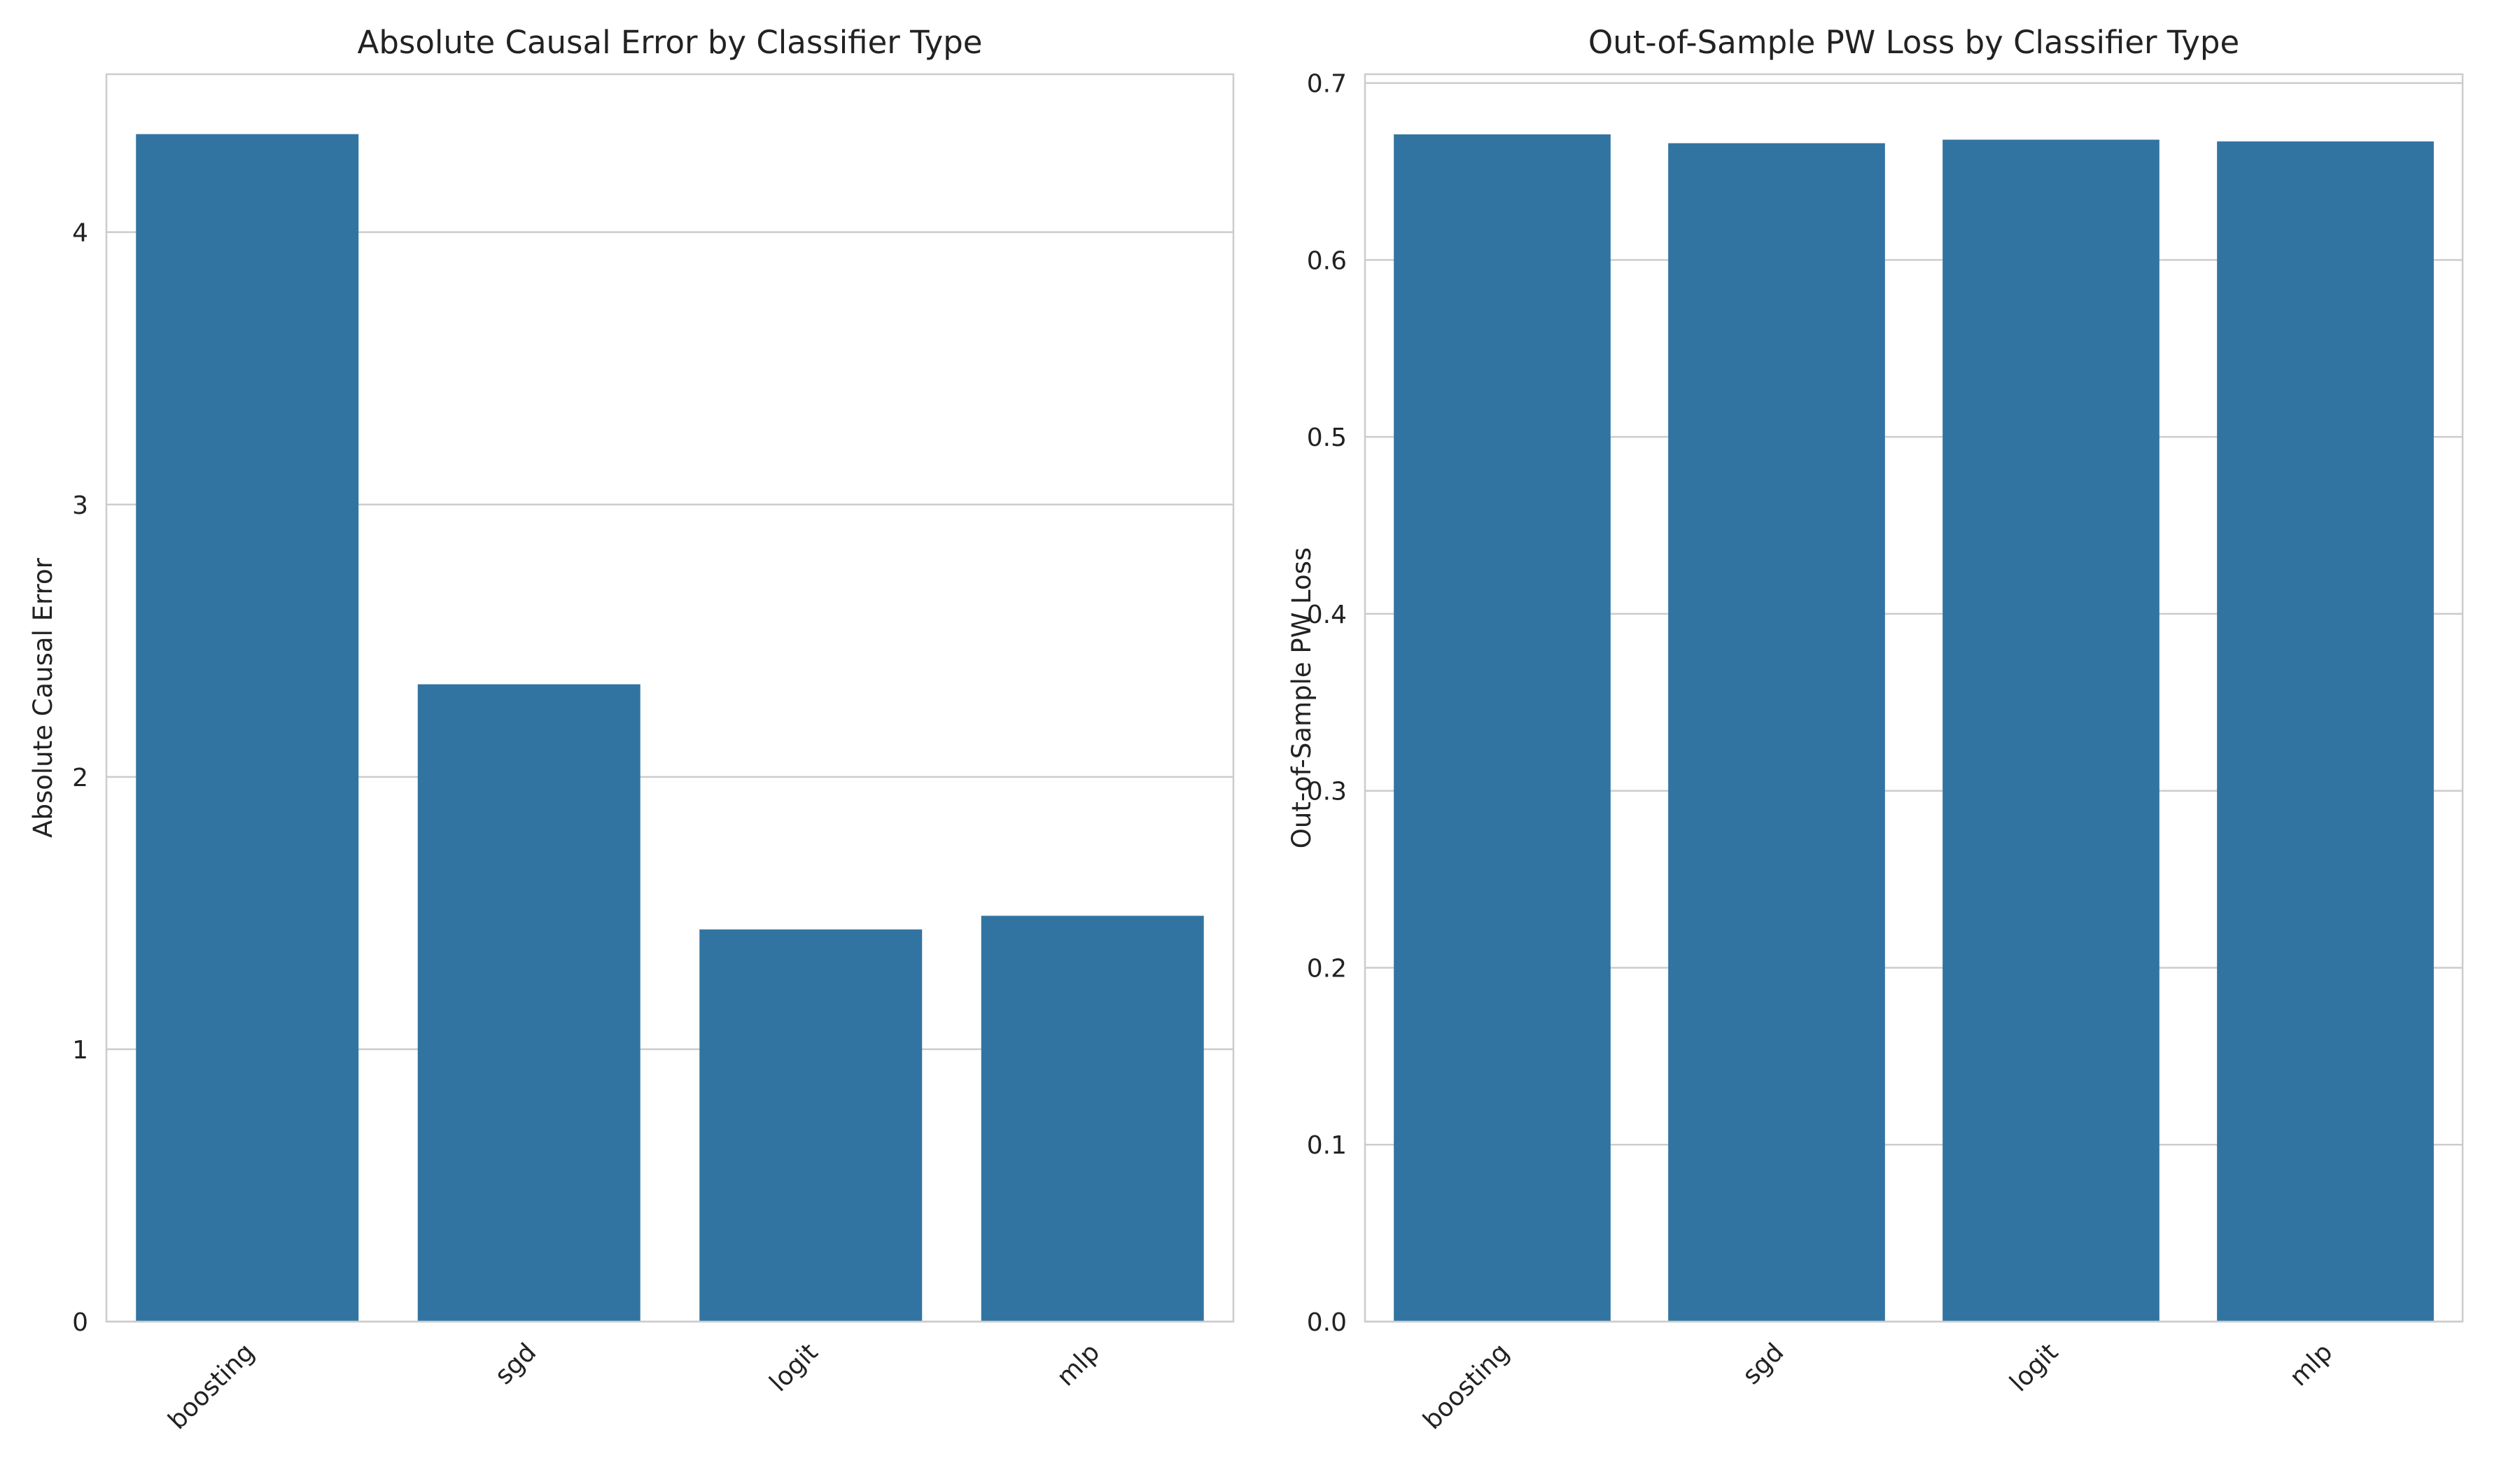 This screenshot has width=2520, height=1470. I want to click on y-tick-labels: 0 1 2 3 4, so click(80, 778).